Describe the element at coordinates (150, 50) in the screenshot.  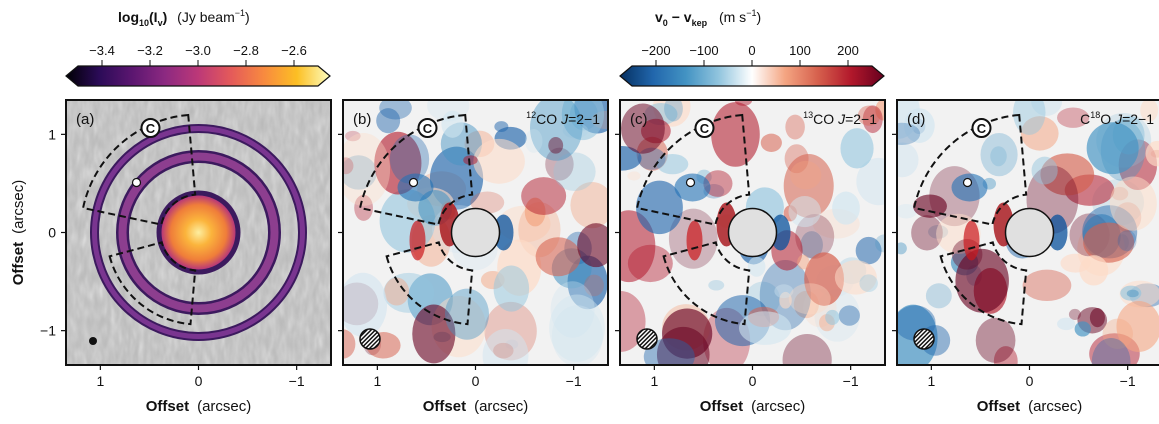
I see `colorbar-left-tick-label: −3.2` at that location.